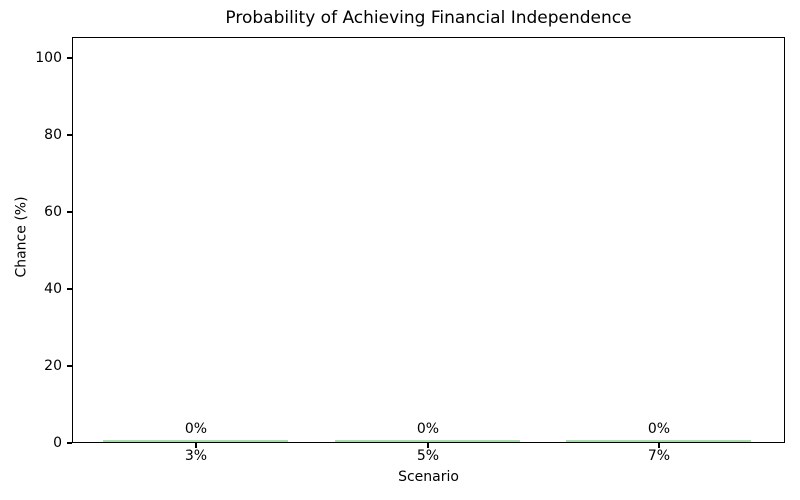 This screenshot has height=500, width=800. Describe the element at coordinates (53, 366) in the screenshot. I see `y-tick-label: 20` at that location.